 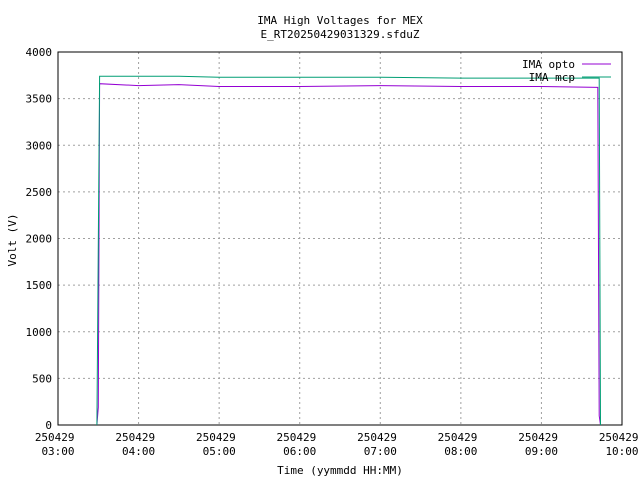 What do you see at coordinates (340, 34) in the screenshot?
I see `chart-subtitle: E_RT20250429031329.sfduZ` at bounding box center [340, 34].